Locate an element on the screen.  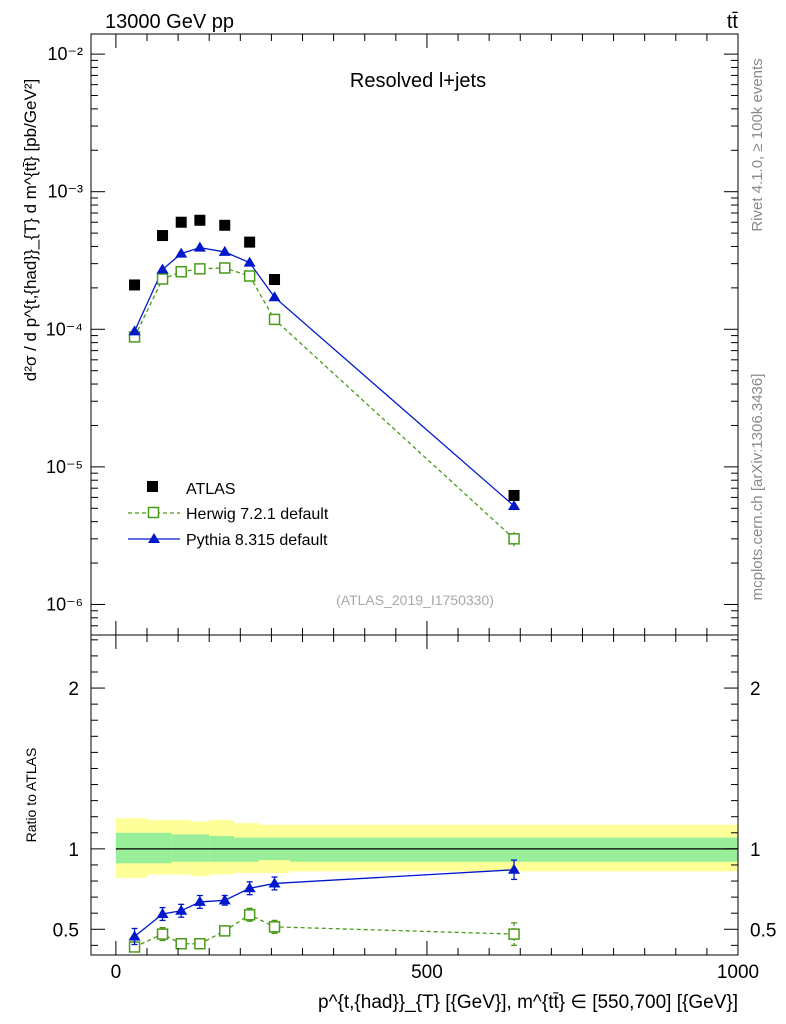
main-y-tick-label: 10⁻⁶ is located at coordinates (64, 604).